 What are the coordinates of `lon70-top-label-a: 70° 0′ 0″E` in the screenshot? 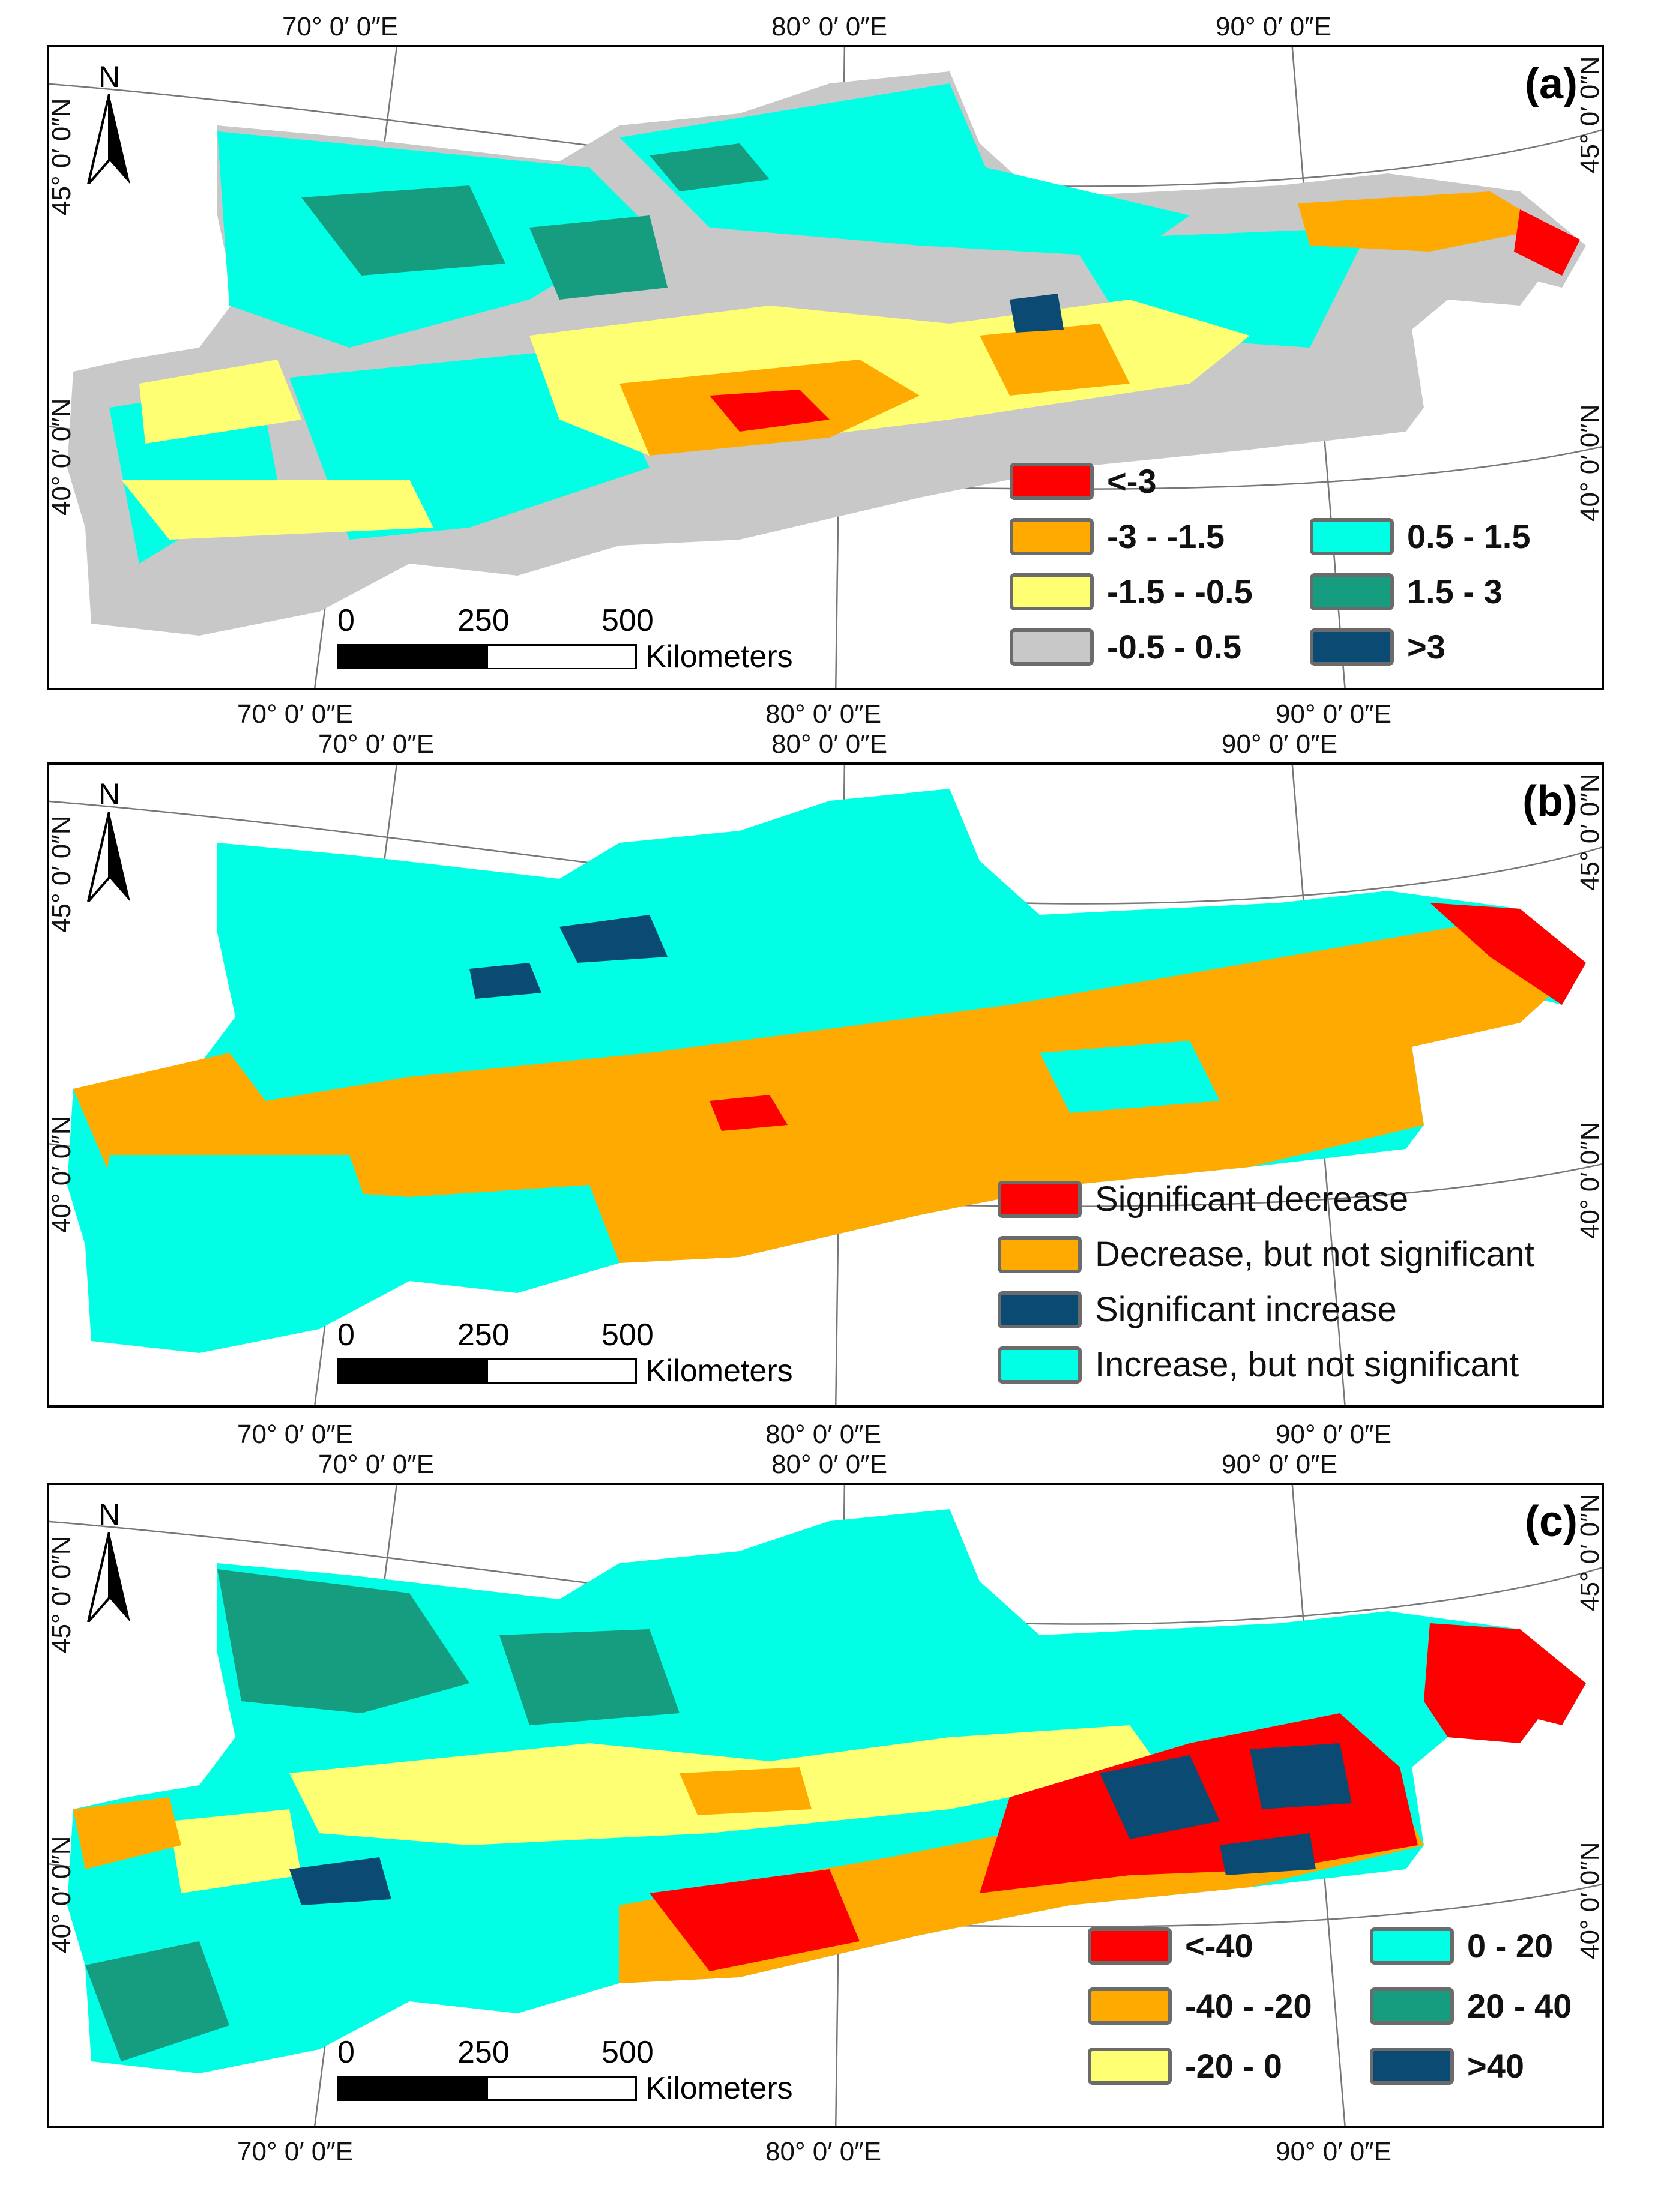 It's located at (340, 26).